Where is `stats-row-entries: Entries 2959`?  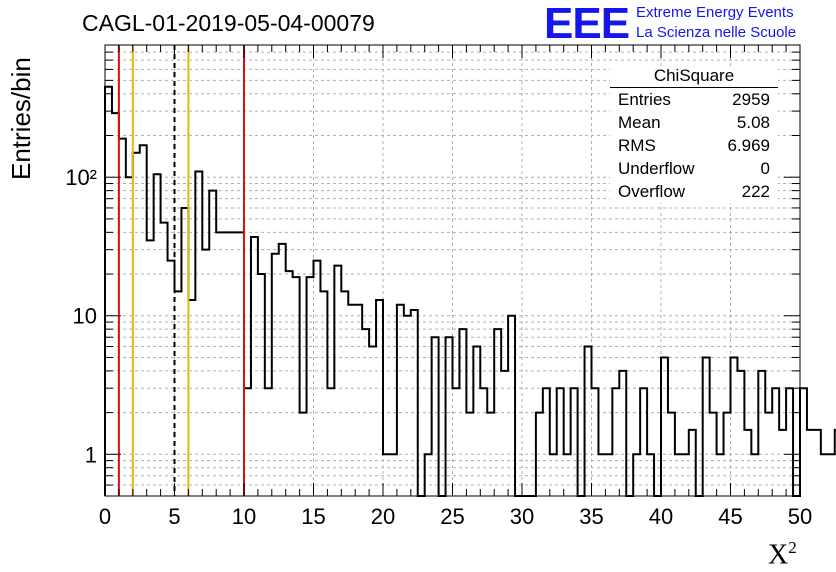 stats-row-entries: Entries 2959 is located at coordinates (694, 99).